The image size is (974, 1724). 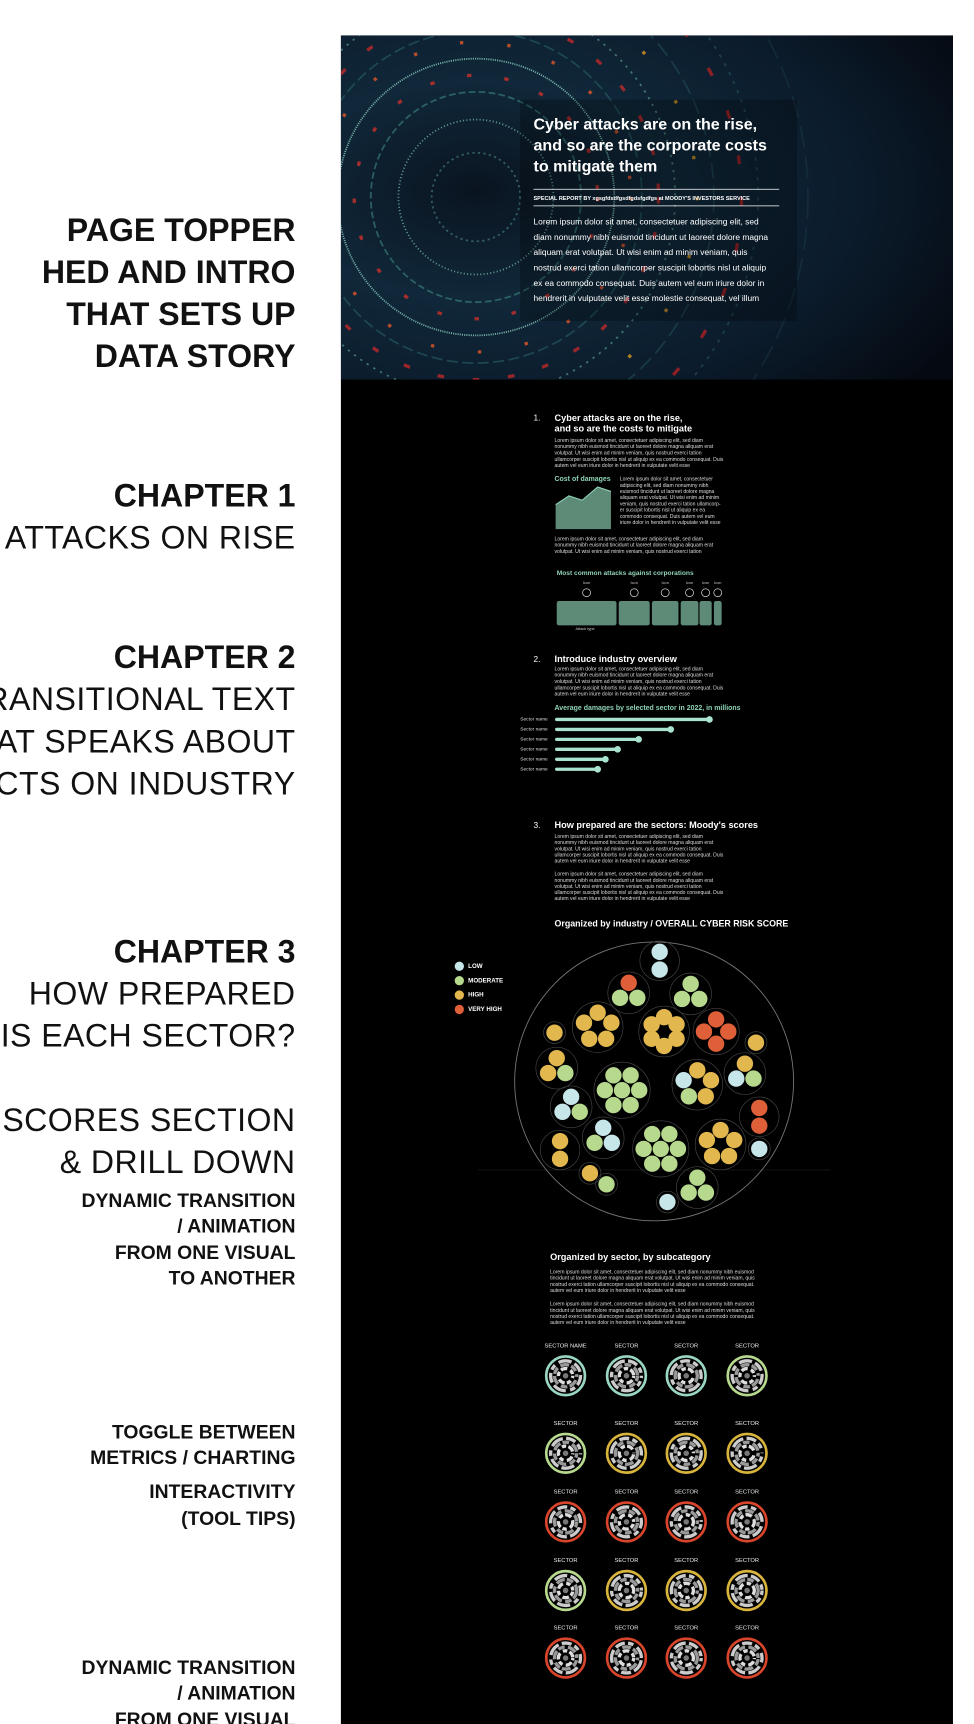 I want to click on annotation: & DRILL DOWN, so click(x=178, y=1162).